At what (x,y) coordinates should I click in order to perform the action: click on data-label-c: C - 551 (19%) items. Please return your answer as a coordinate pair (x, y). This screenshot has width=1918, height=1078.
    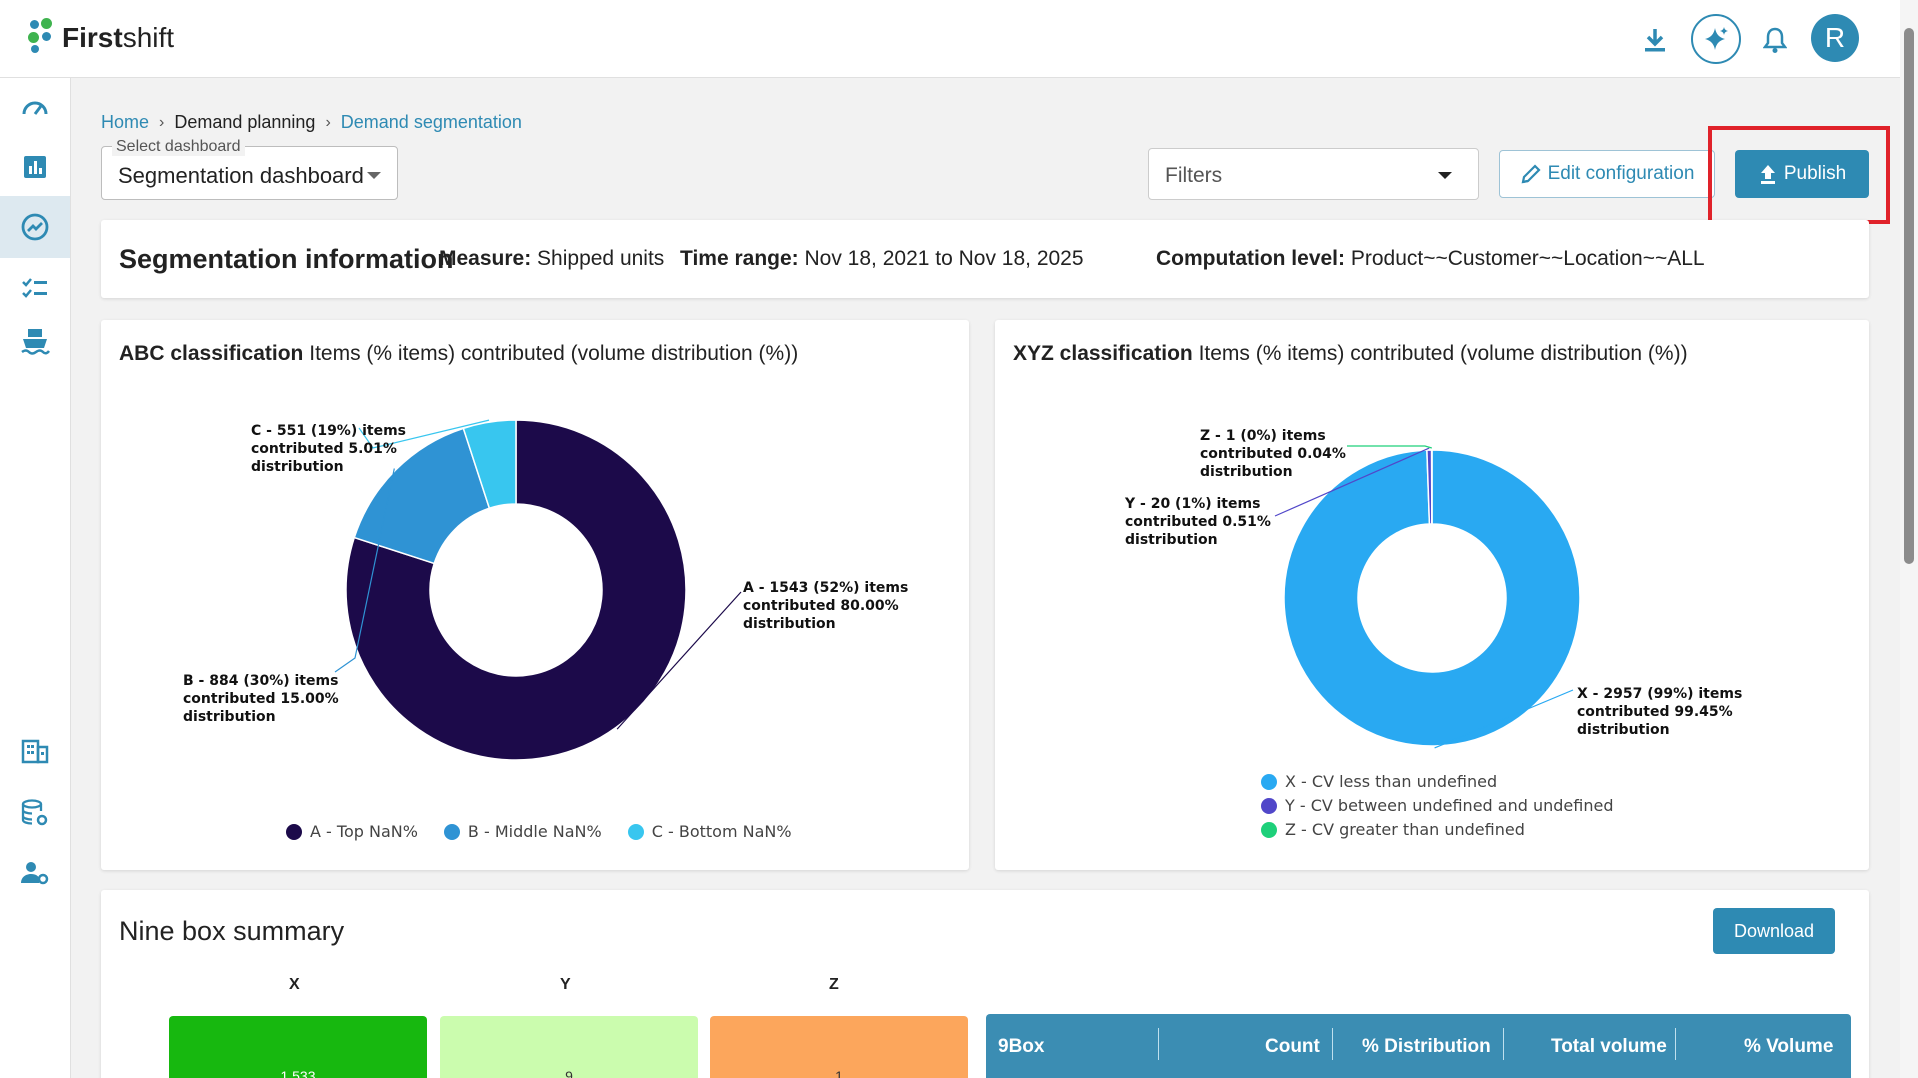
    Looking at the image, I should click on (328, 431).